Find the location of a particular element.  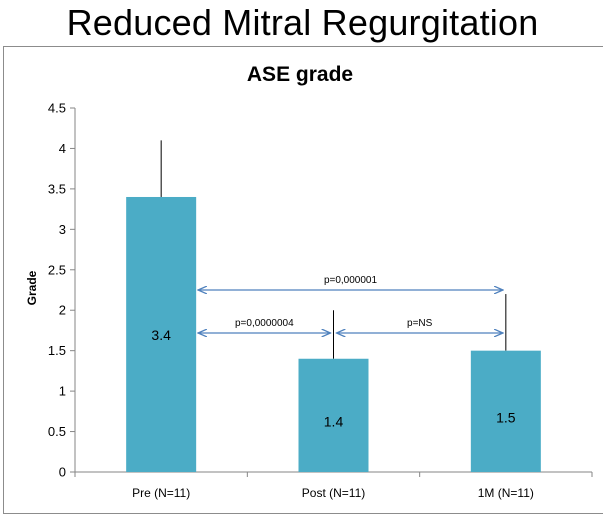

x-tick-label: 1M (N=11) is located at coordinates (506, 493).